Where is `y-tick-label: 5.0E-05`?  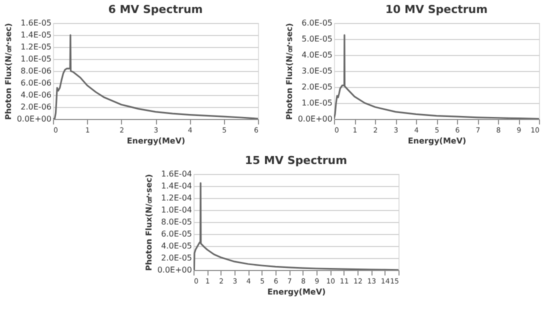 y-tick-label: 5.0E-05 is located at coordinates (317, 39).